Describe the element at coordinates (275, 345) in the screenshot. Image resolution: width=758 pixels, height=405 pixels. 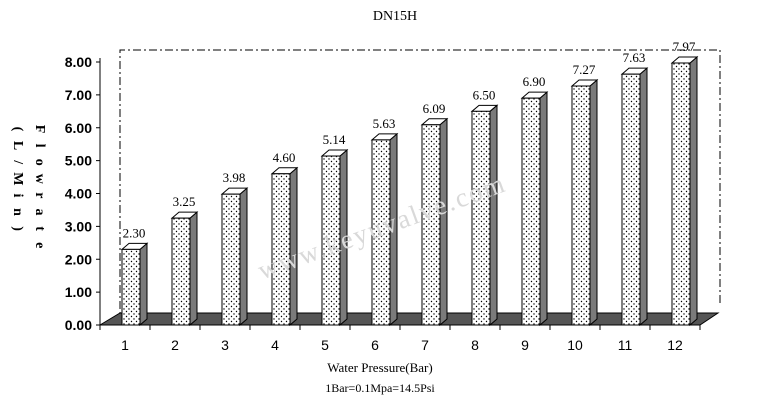
I see `x-tick-label: 4` at that location.